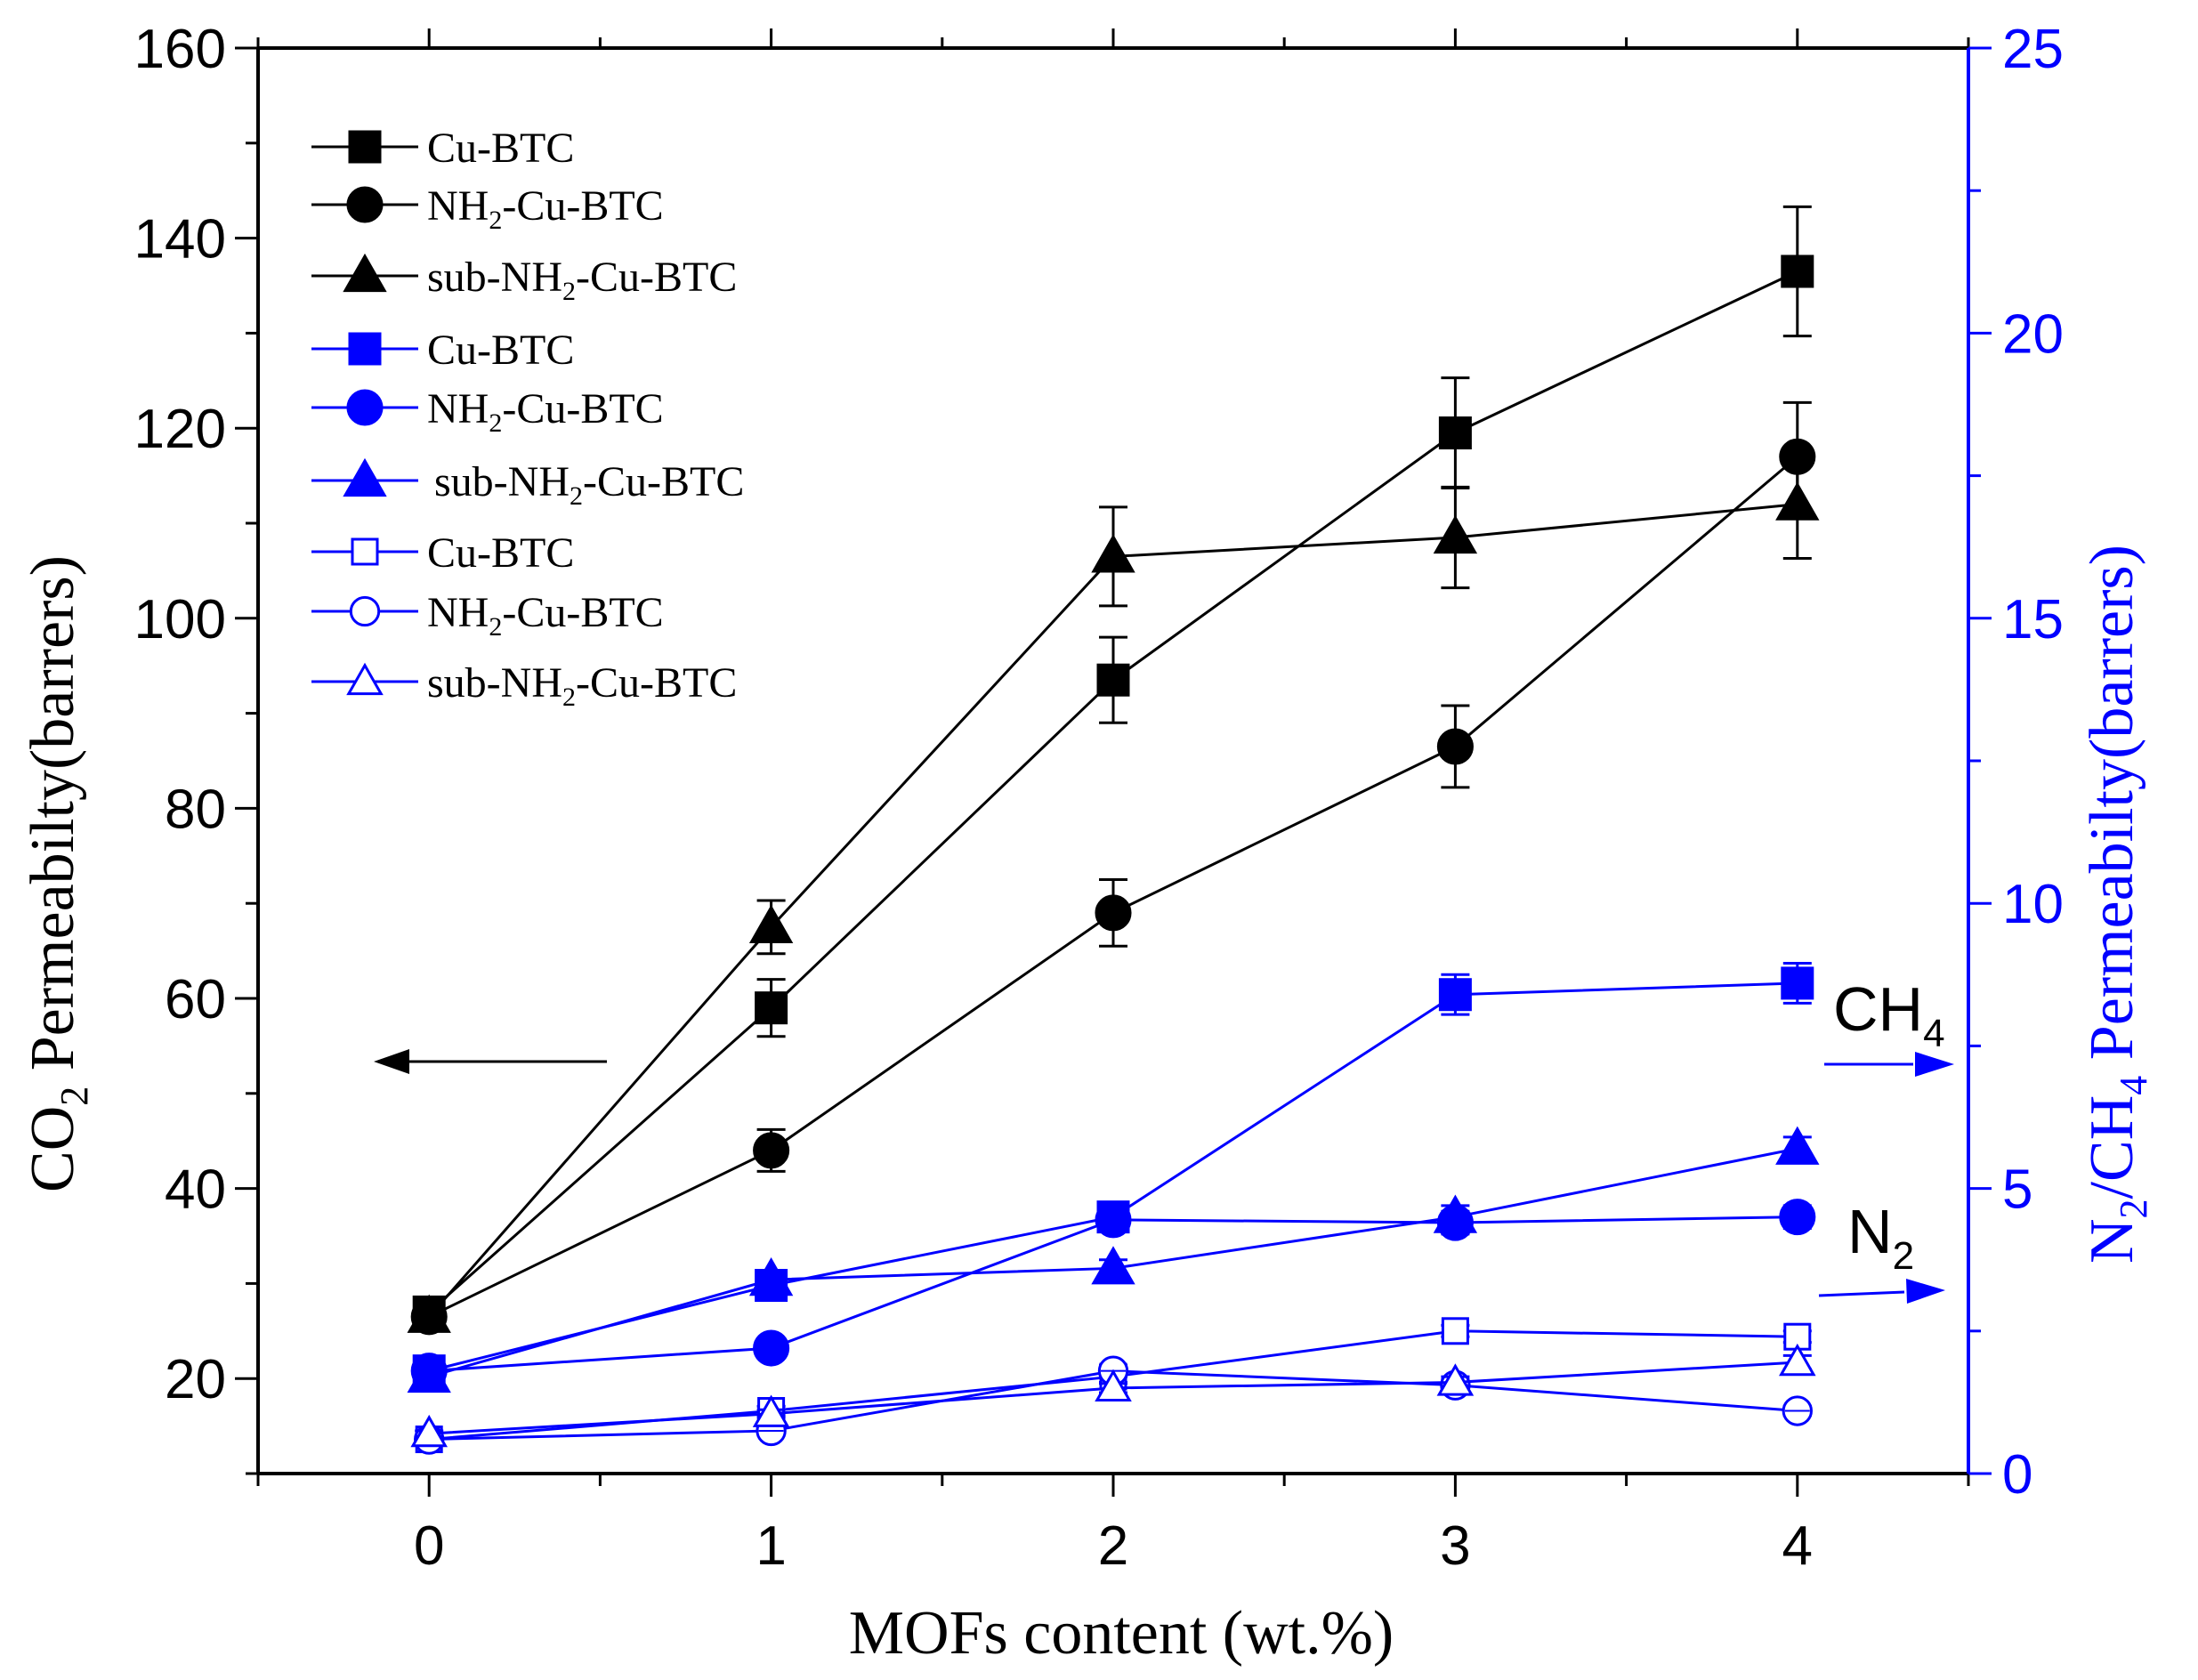 Image resolution: width=2198 pixels, height=1680 pixels. I want to click on y-axis-label-right-sub1: 2, so click(2133, 1208).